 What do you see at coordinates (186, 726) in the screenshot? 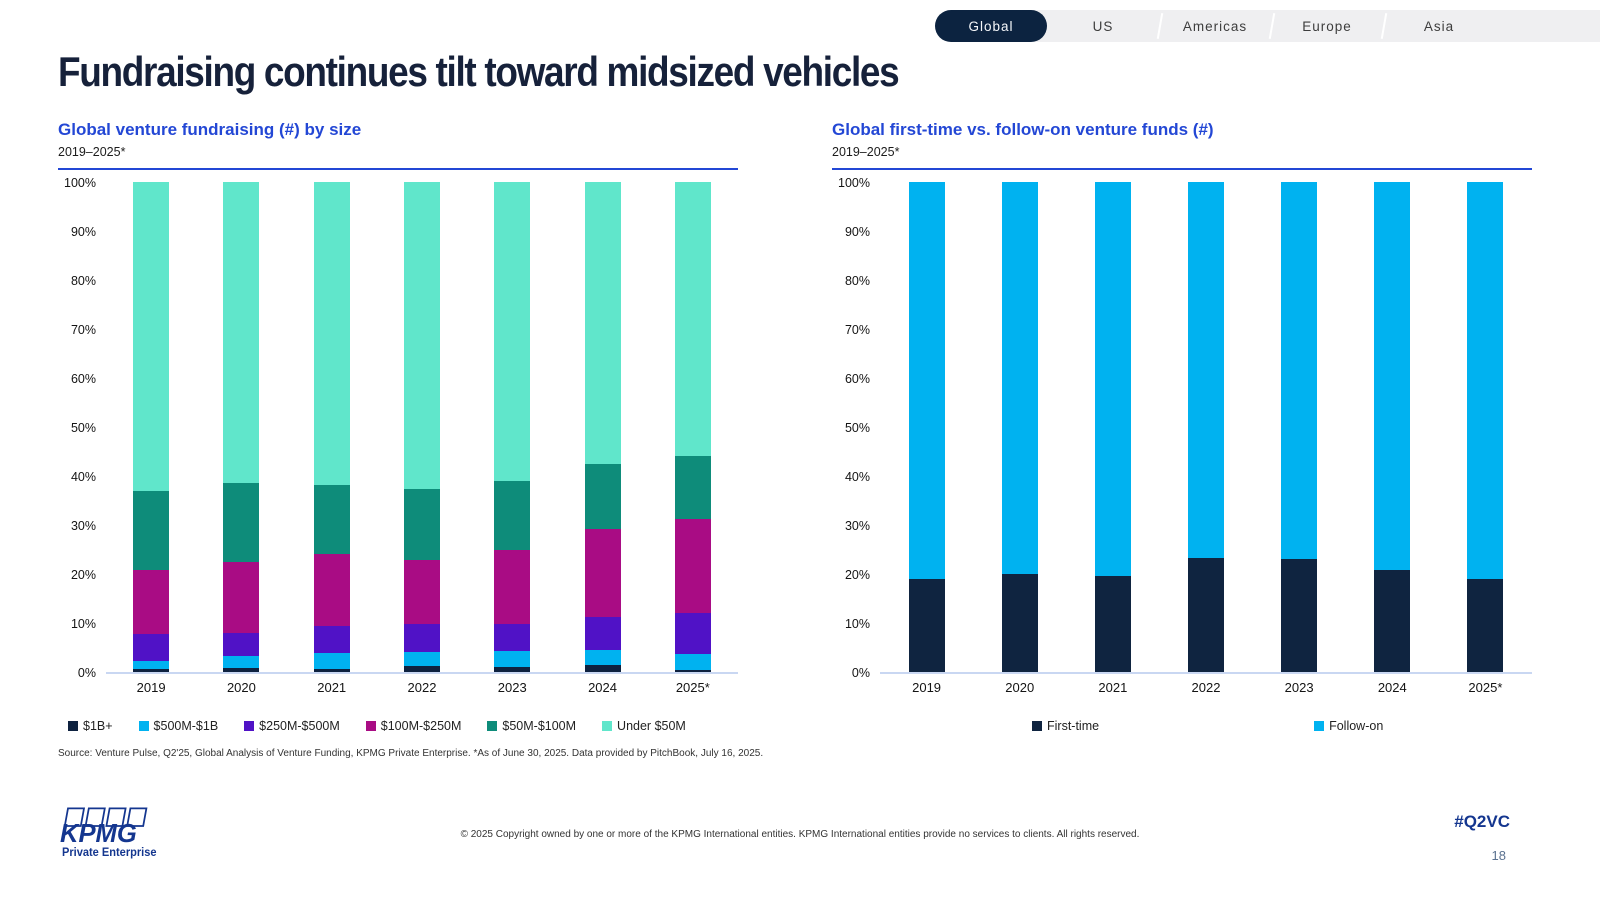
I see `legend-label: $500M-$1B` at bounding box center [186, 726].